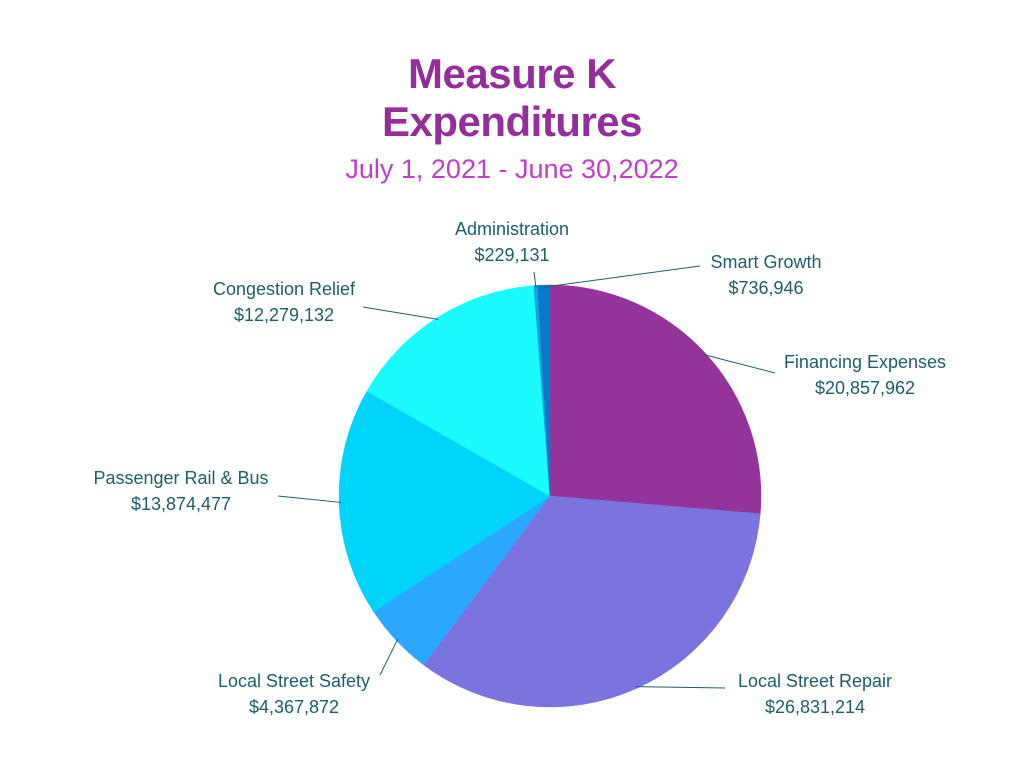 This screenshot has width=1024, height=768. I want to click on value-label: $229,131, so click(511, 255).